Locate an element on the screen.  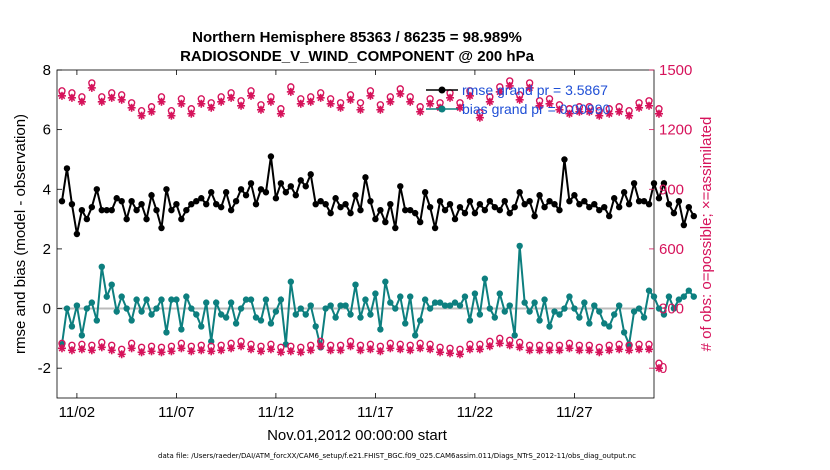
assimilated-low-marker is located at coordinates (251, 349).